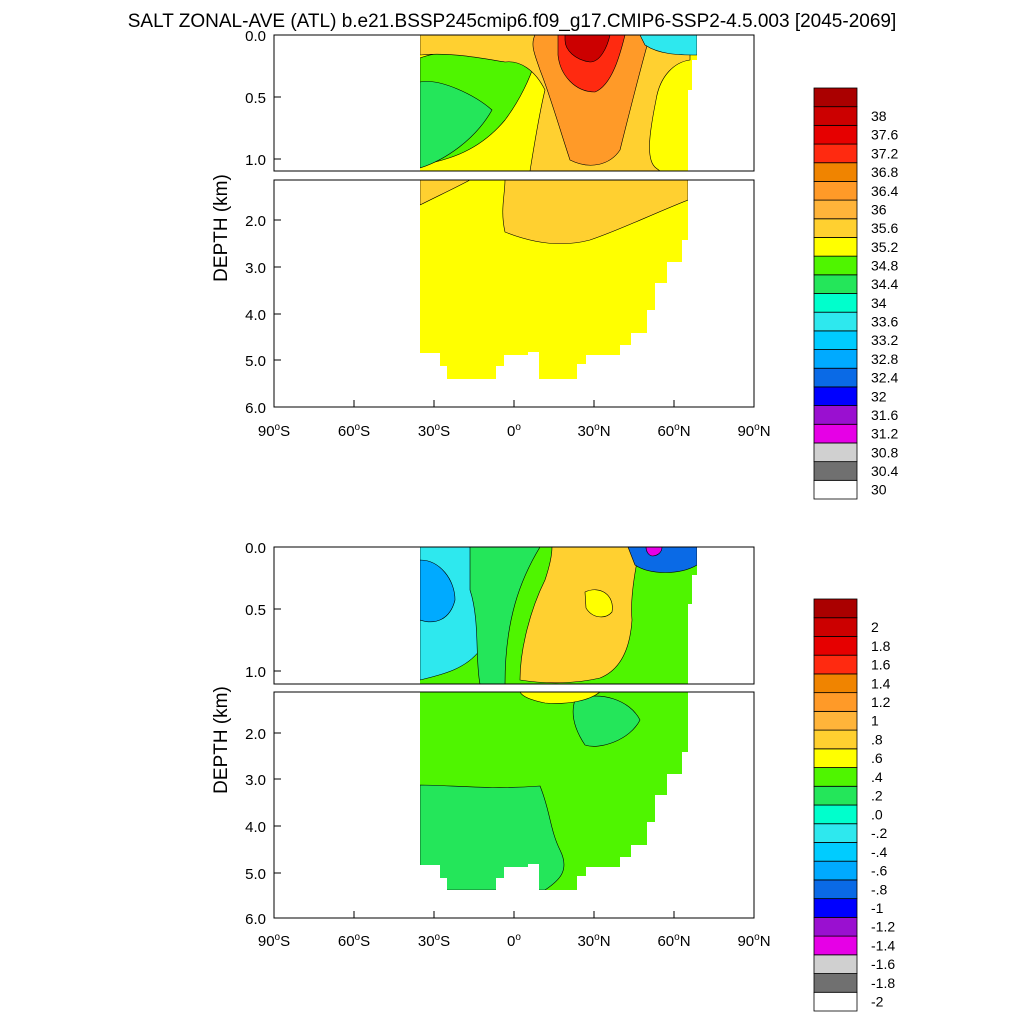 The image size is (1024, 1024). Describe the element at coordinates (560, 698) in the screenshot. I see `region-deep-yellow-strip` at that location.